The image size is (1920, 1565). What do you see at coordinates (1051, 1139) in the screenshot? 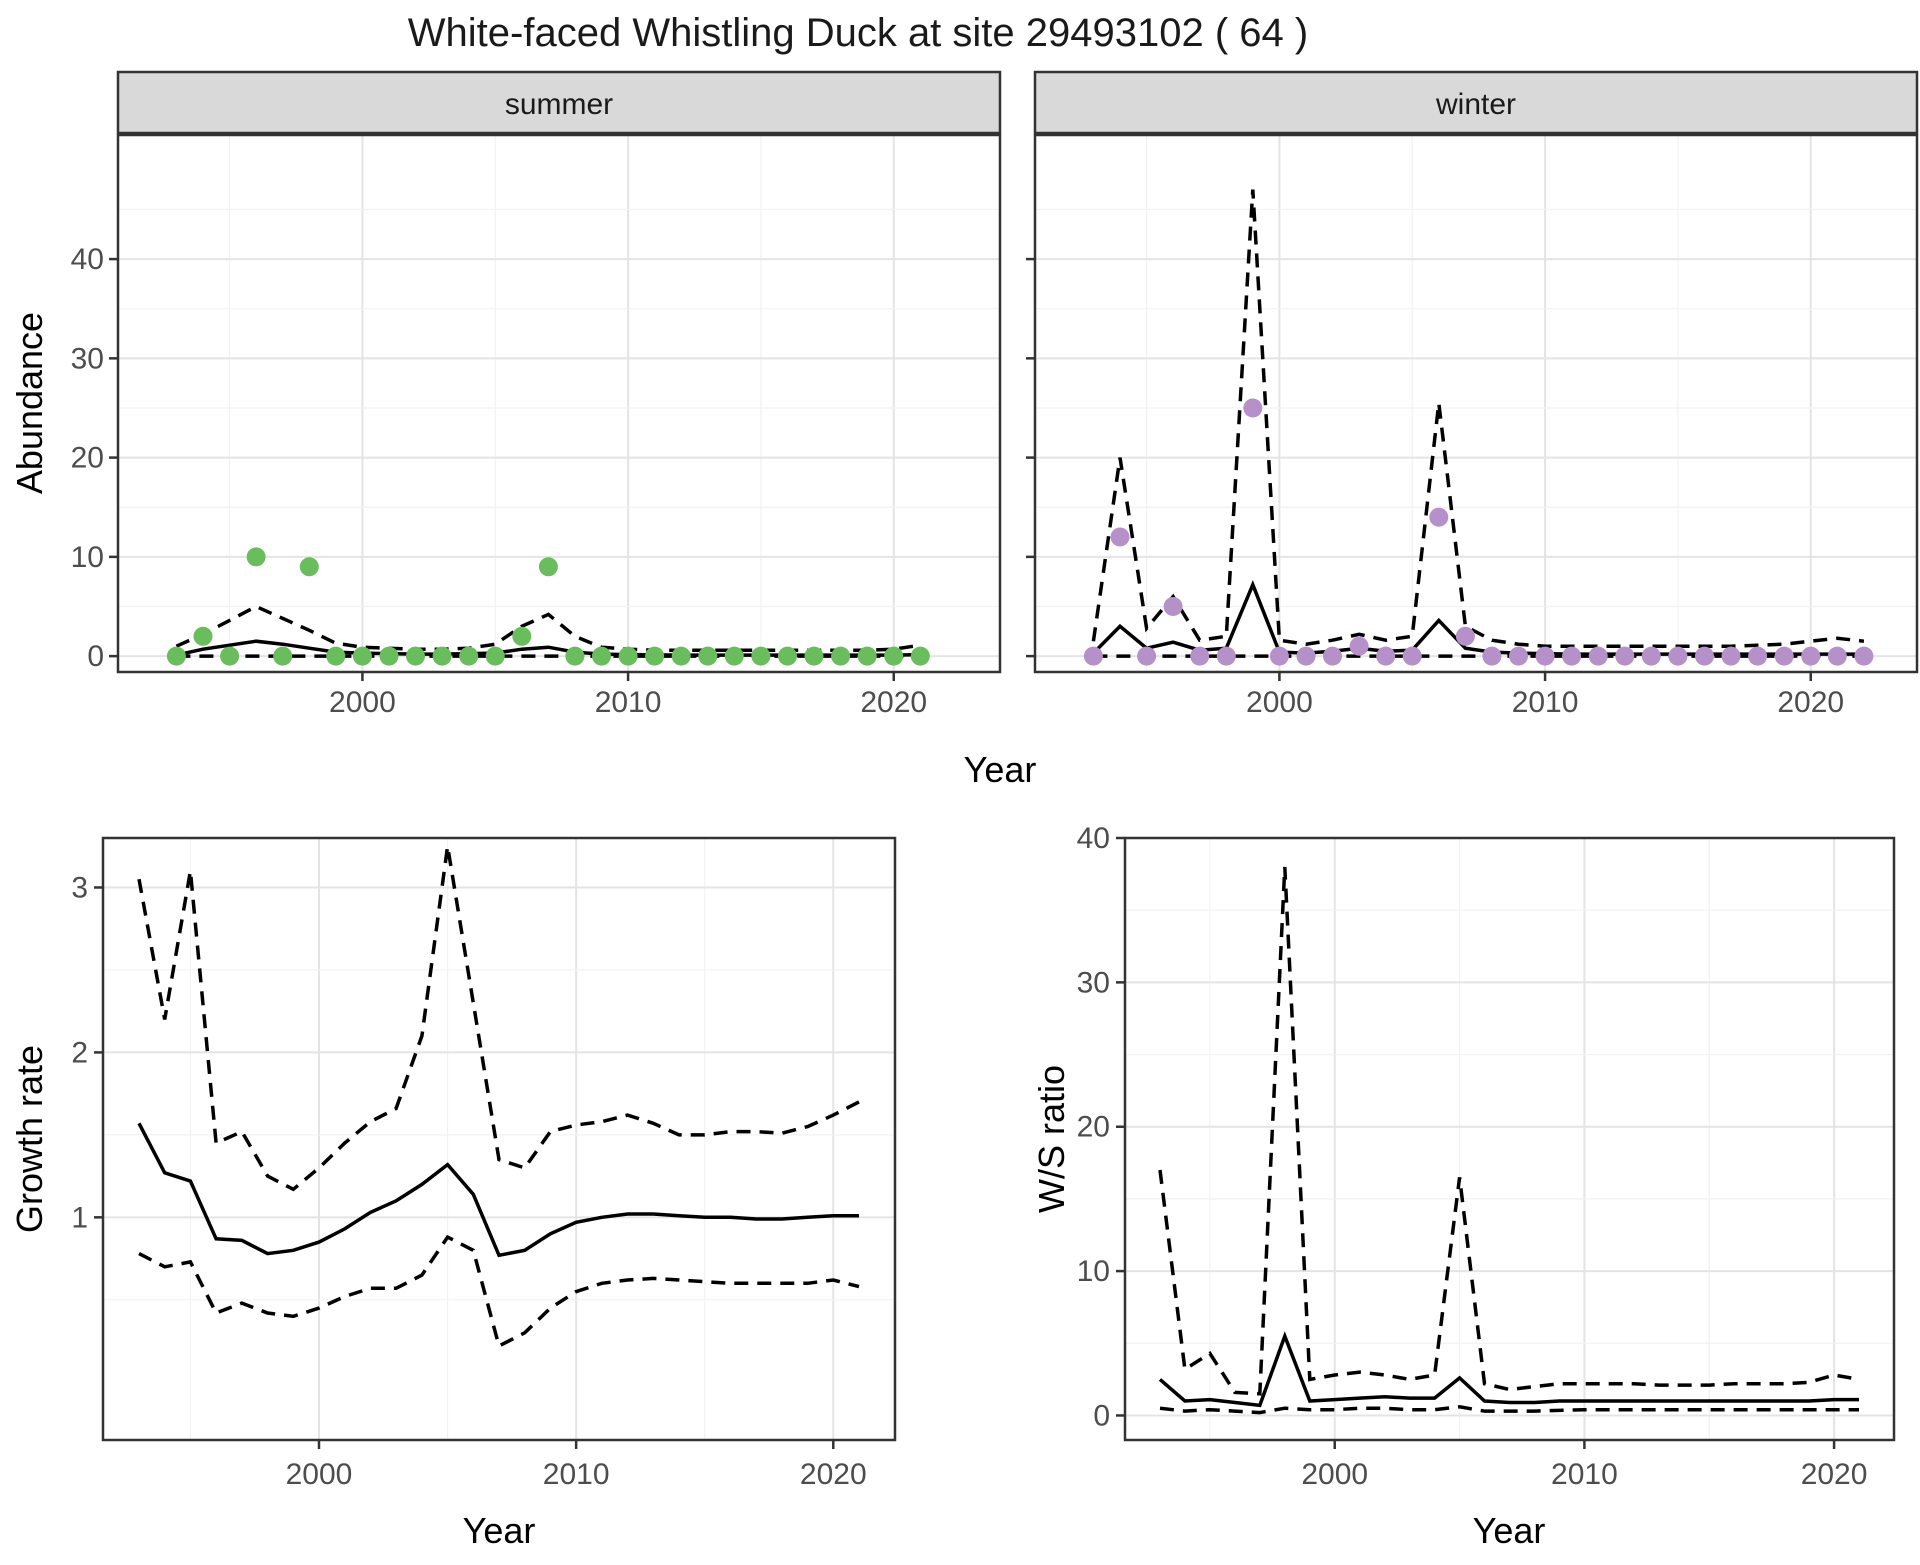
I see `ws-ratio-axis-title: W/S ratio` at bounding box center [1051, 1139].